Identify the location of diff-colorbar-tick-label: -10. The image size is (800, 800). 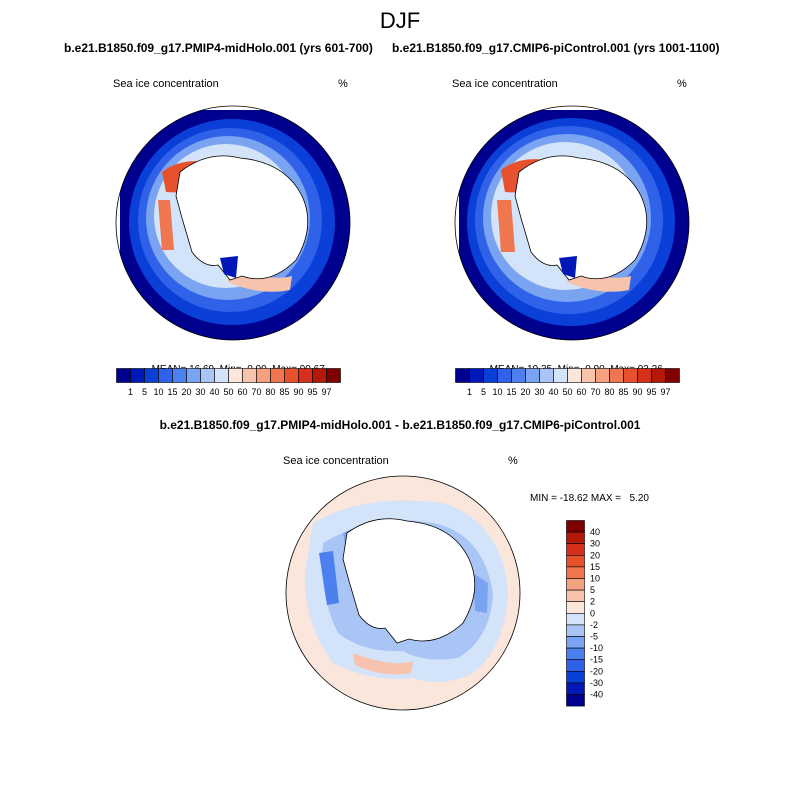
(596, 648).